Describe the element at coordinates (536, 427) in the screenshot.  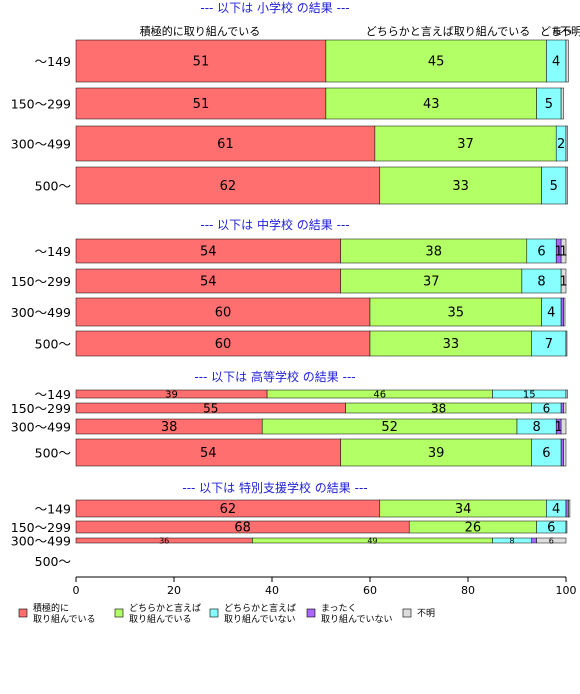
I see `bar-value-label: 8` at that location.